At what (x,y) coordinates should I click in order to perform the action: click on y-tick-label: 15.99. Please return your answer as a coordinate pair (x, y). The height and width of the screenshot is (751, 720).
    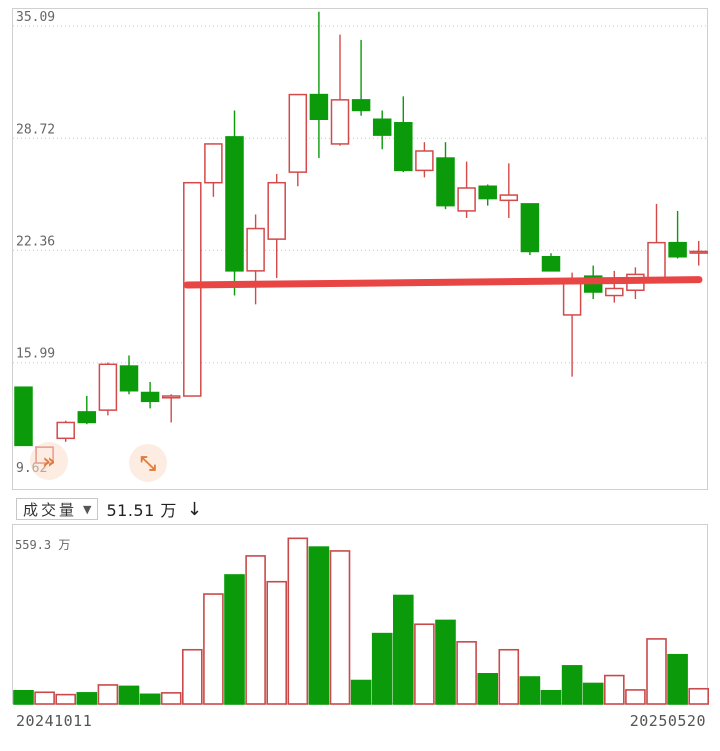
    Looking at the image, I should click on (35, 354).